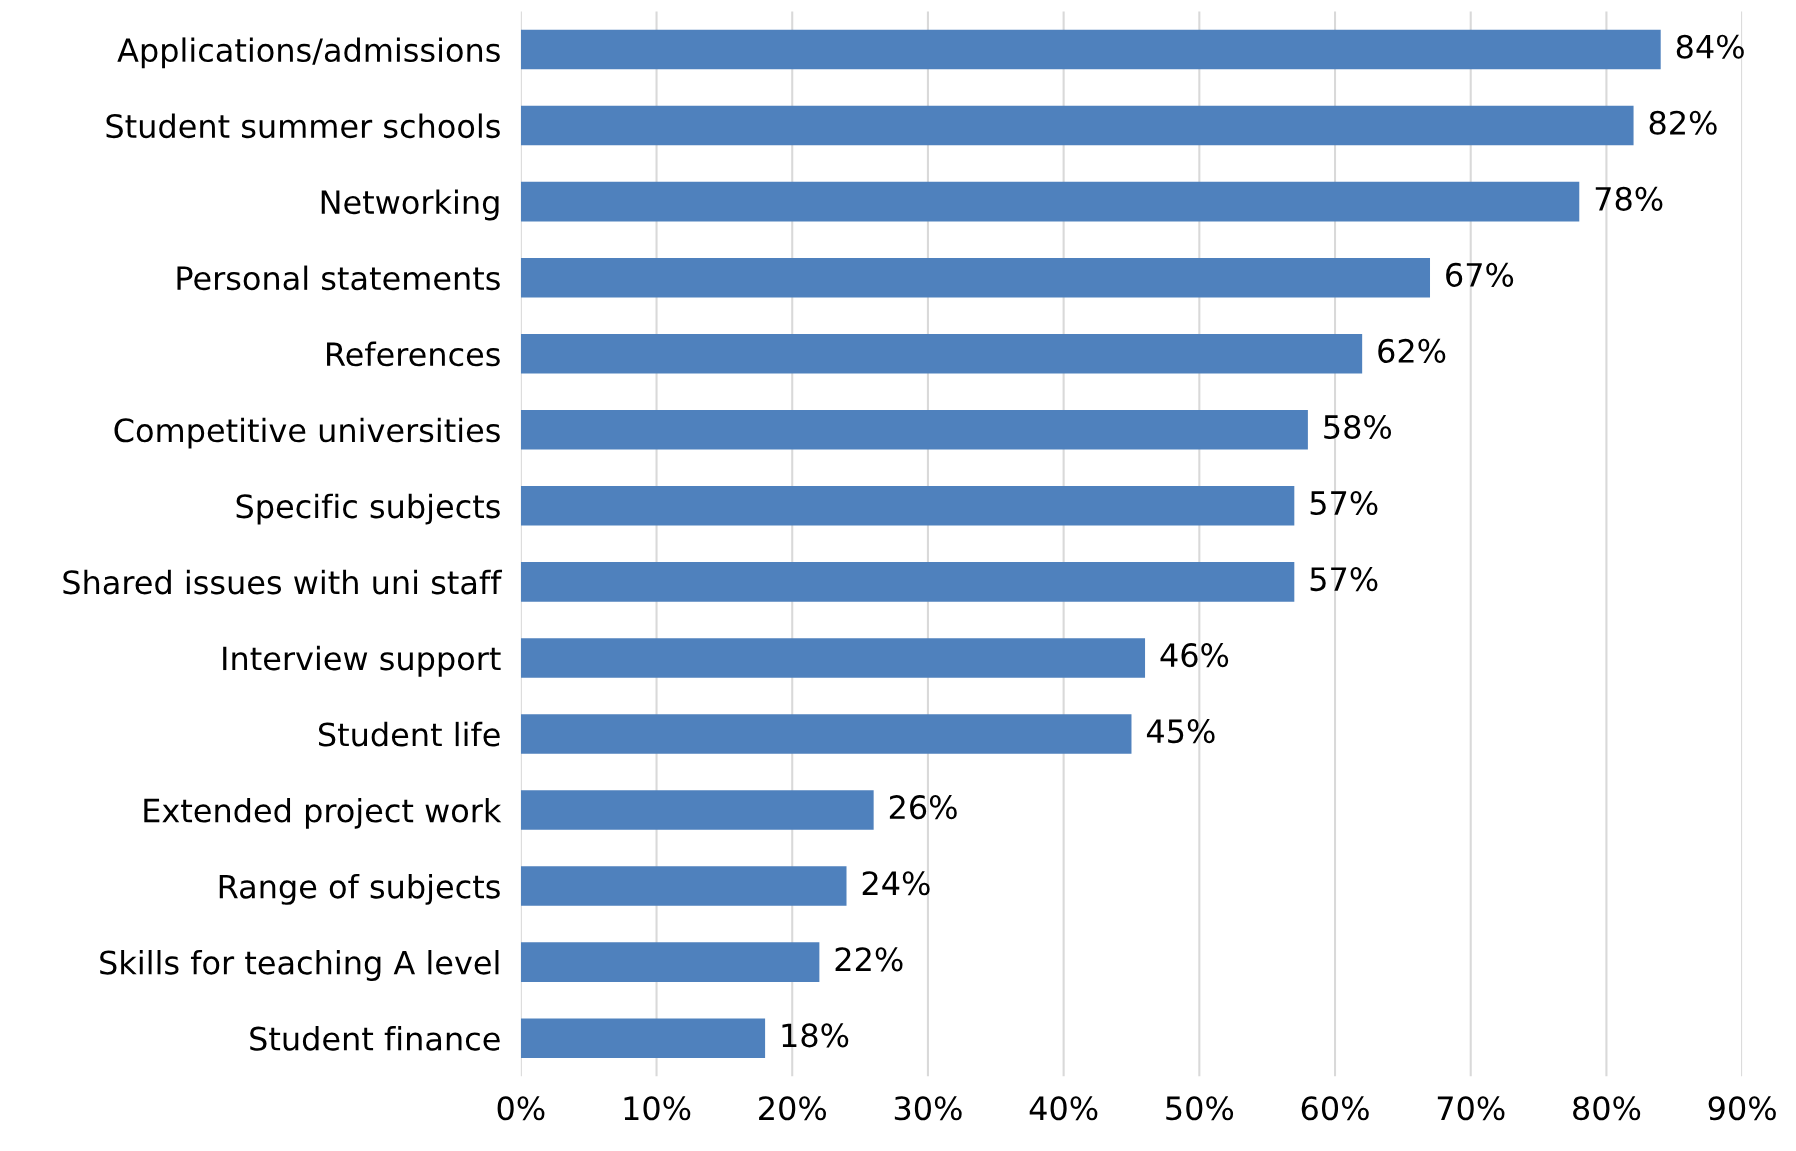 The height and width of the screenshot is (1151, 1796). What do you see at coordinates (308, 53) in the screenshot?
I see `y-tick-label: Applications/admissions` at bounding box center [308, 53].